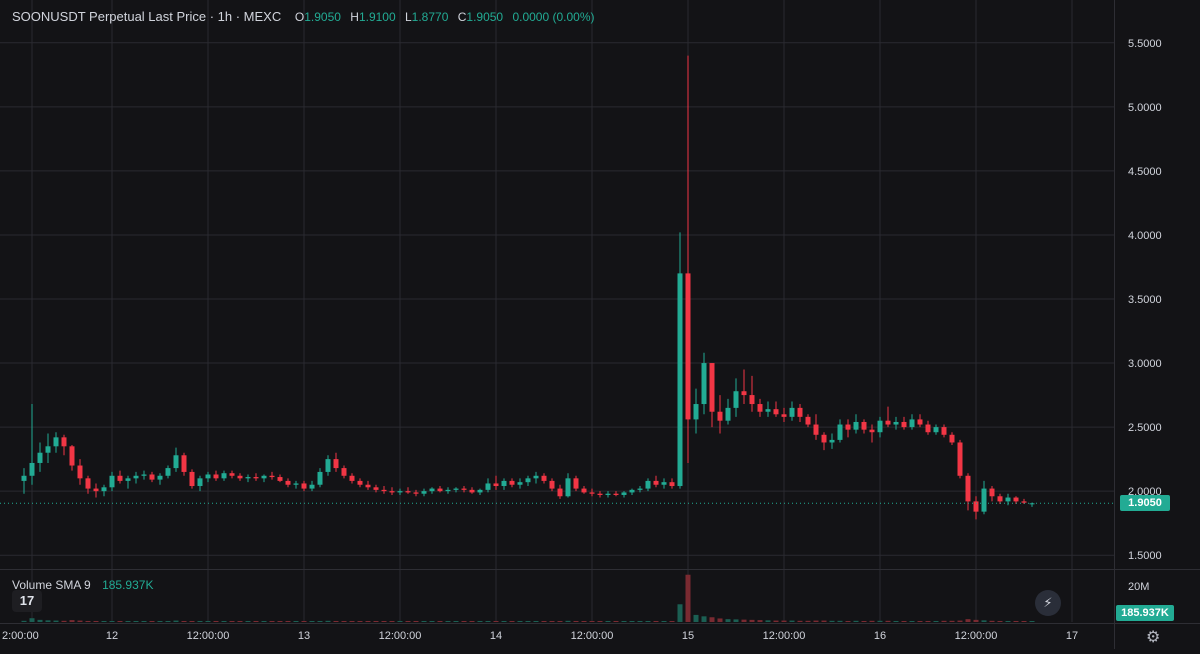 This screenshot has height=654, width=1200. I want to click on lightning-bolt-icon: ⚡, so click(1048, 603).